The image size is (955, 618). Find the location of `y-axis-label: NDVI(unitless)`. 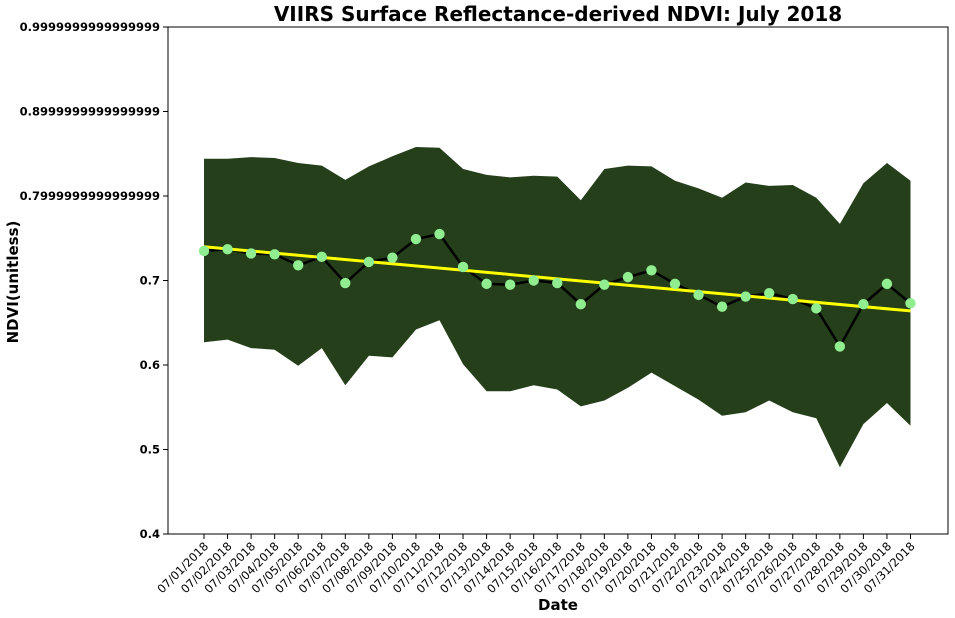

y-axis-label: NDVI(unitless) is located at coordinates (13, 282).